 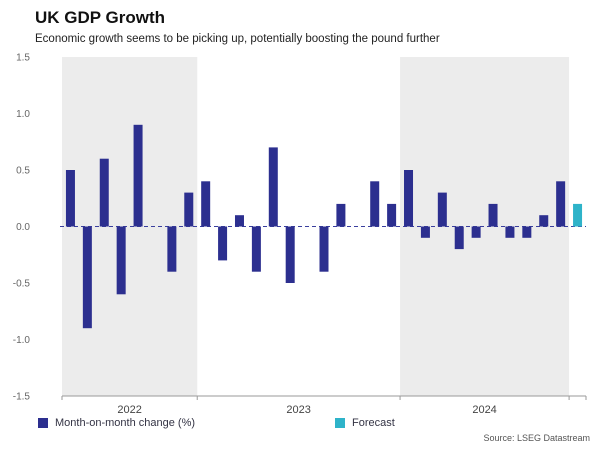 I want to click on legend-item-forecast: Forecast, so click(x=365, y=423).